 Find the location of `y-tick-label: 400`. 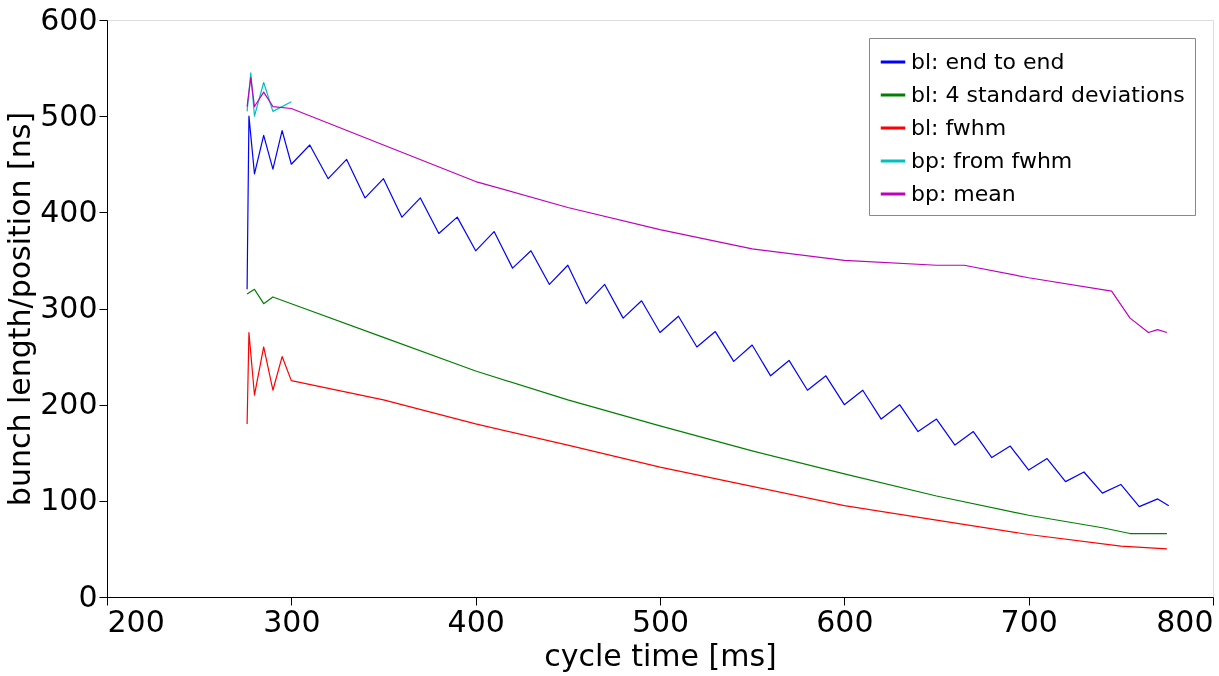

y-tick-label: 400 is located at coordinates (69, 211).